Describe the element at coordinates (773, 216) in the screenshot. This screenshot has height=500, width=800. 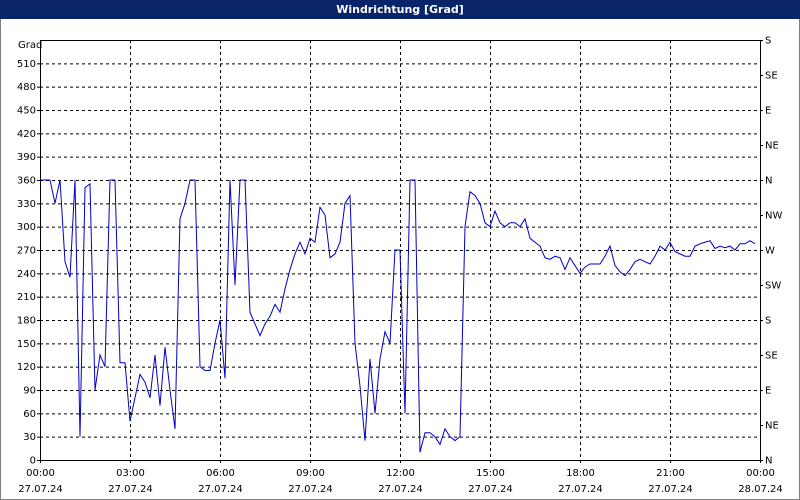
I see `y2-tick-label: NW` at that location.